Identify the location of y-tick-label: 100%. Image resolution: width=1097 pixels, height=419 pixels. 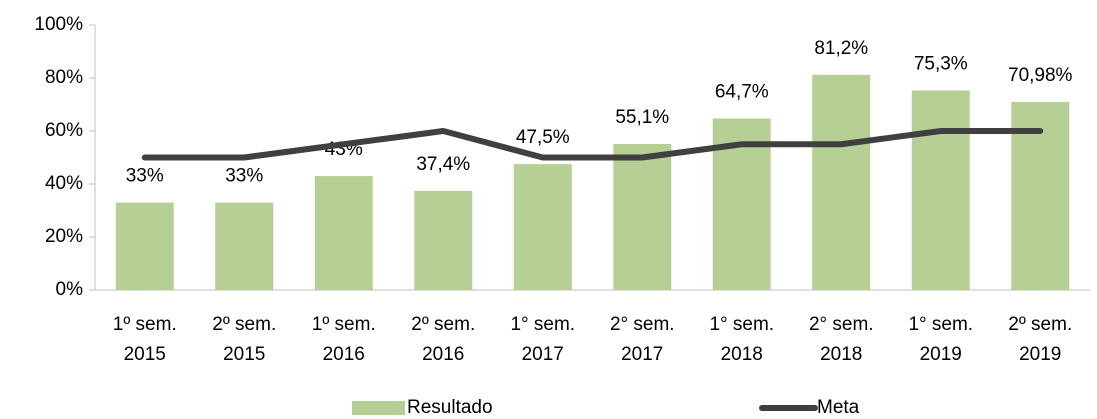
(58, 24).